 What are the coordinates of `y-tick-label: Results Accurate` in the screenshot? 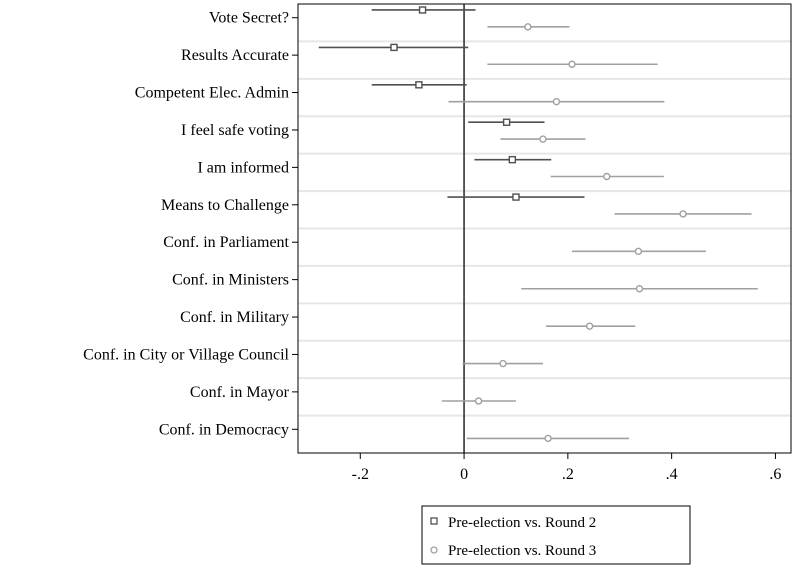 It's located at (235, 55).